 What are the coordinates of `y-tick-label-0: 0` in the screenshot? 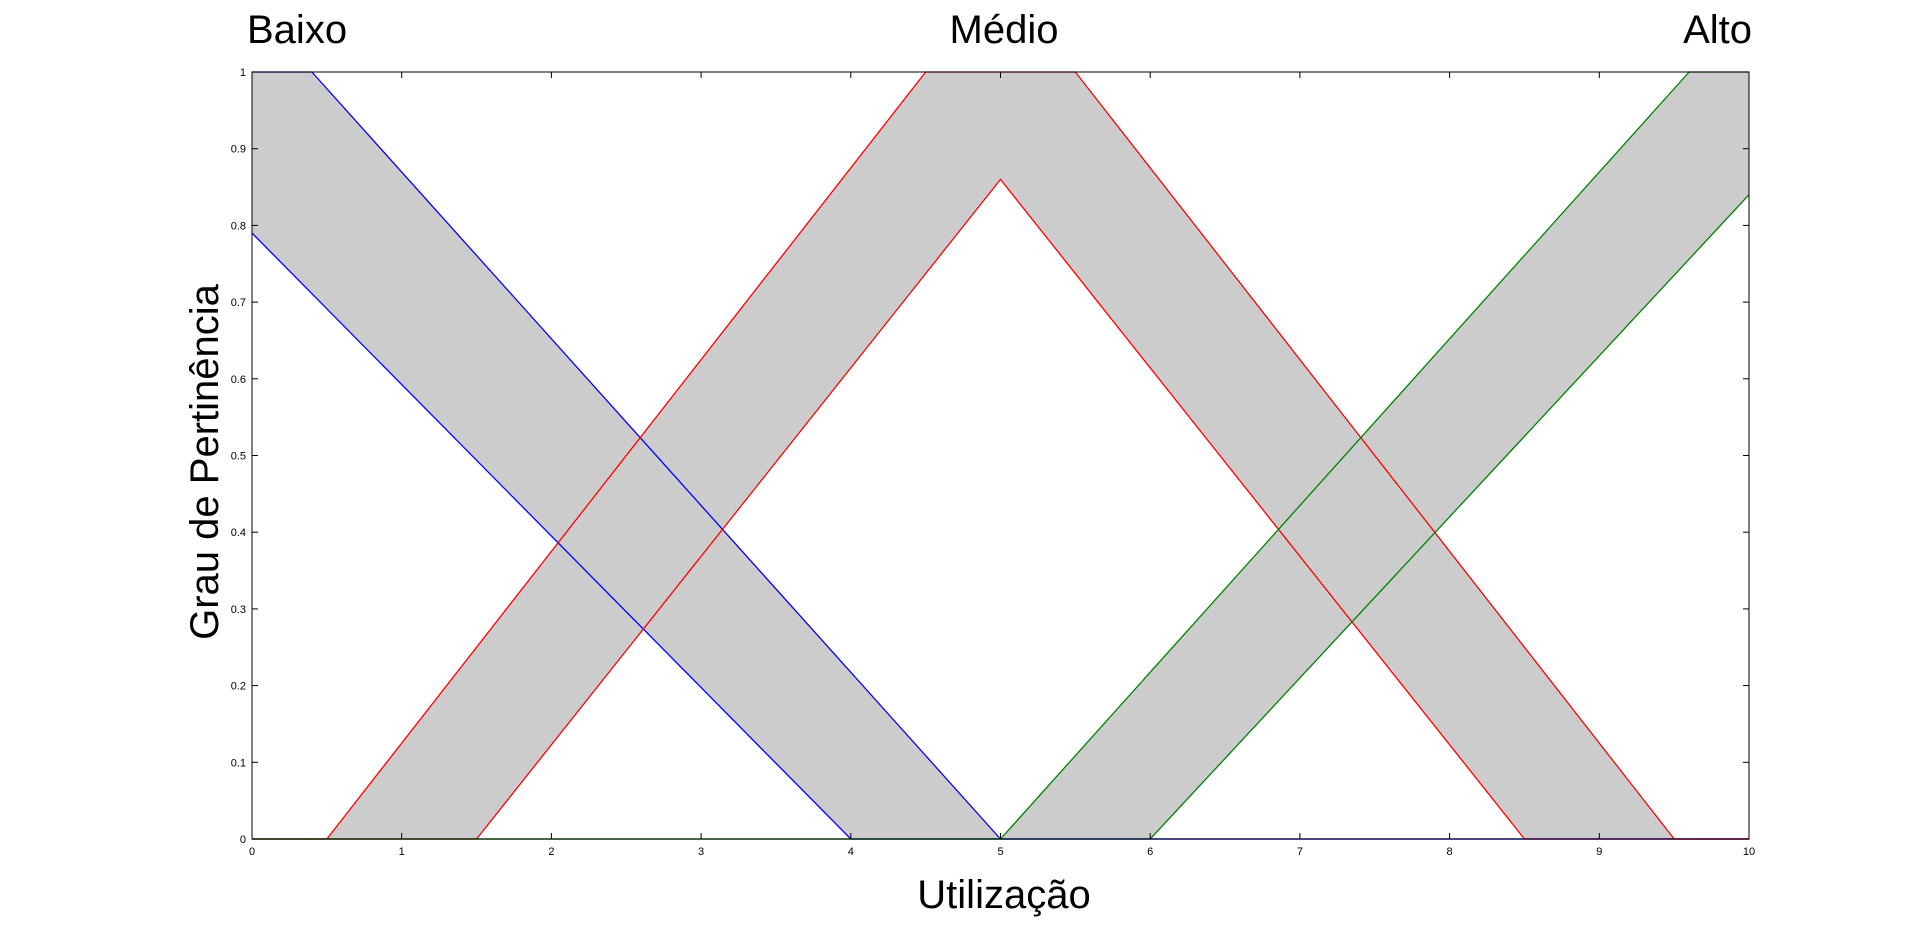 It's located at (243, 840).